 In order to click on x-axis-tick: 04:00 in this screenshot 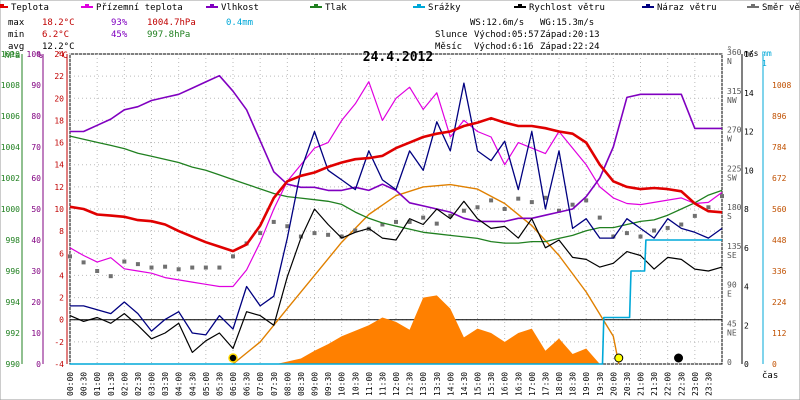, I will do `click(179, 384)`.